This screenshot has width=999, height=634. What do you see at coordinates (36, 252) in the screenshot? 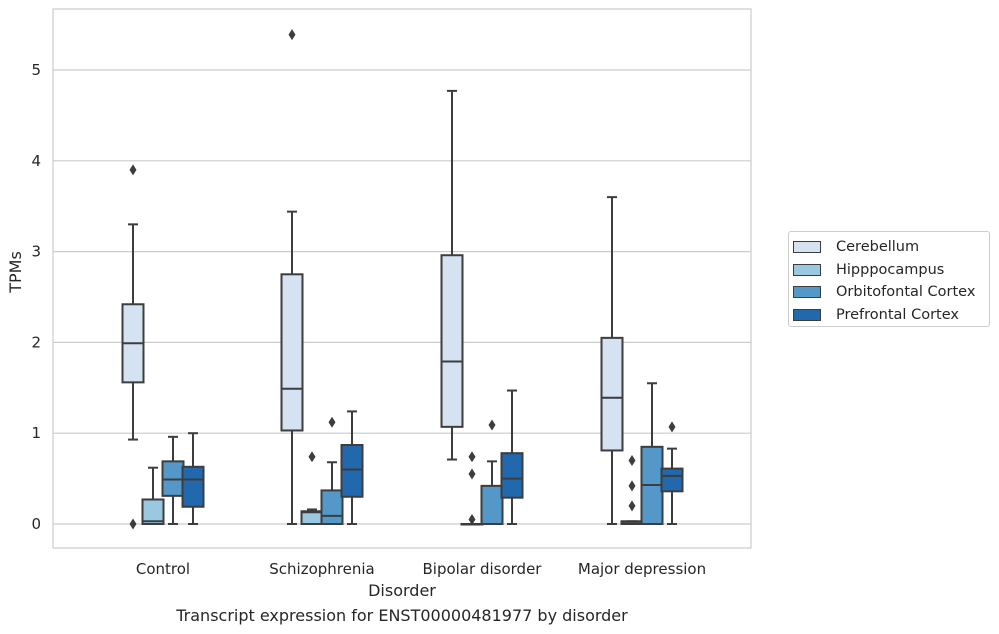
I see `y-tick-label: 3` at bounding box center [36, 252].